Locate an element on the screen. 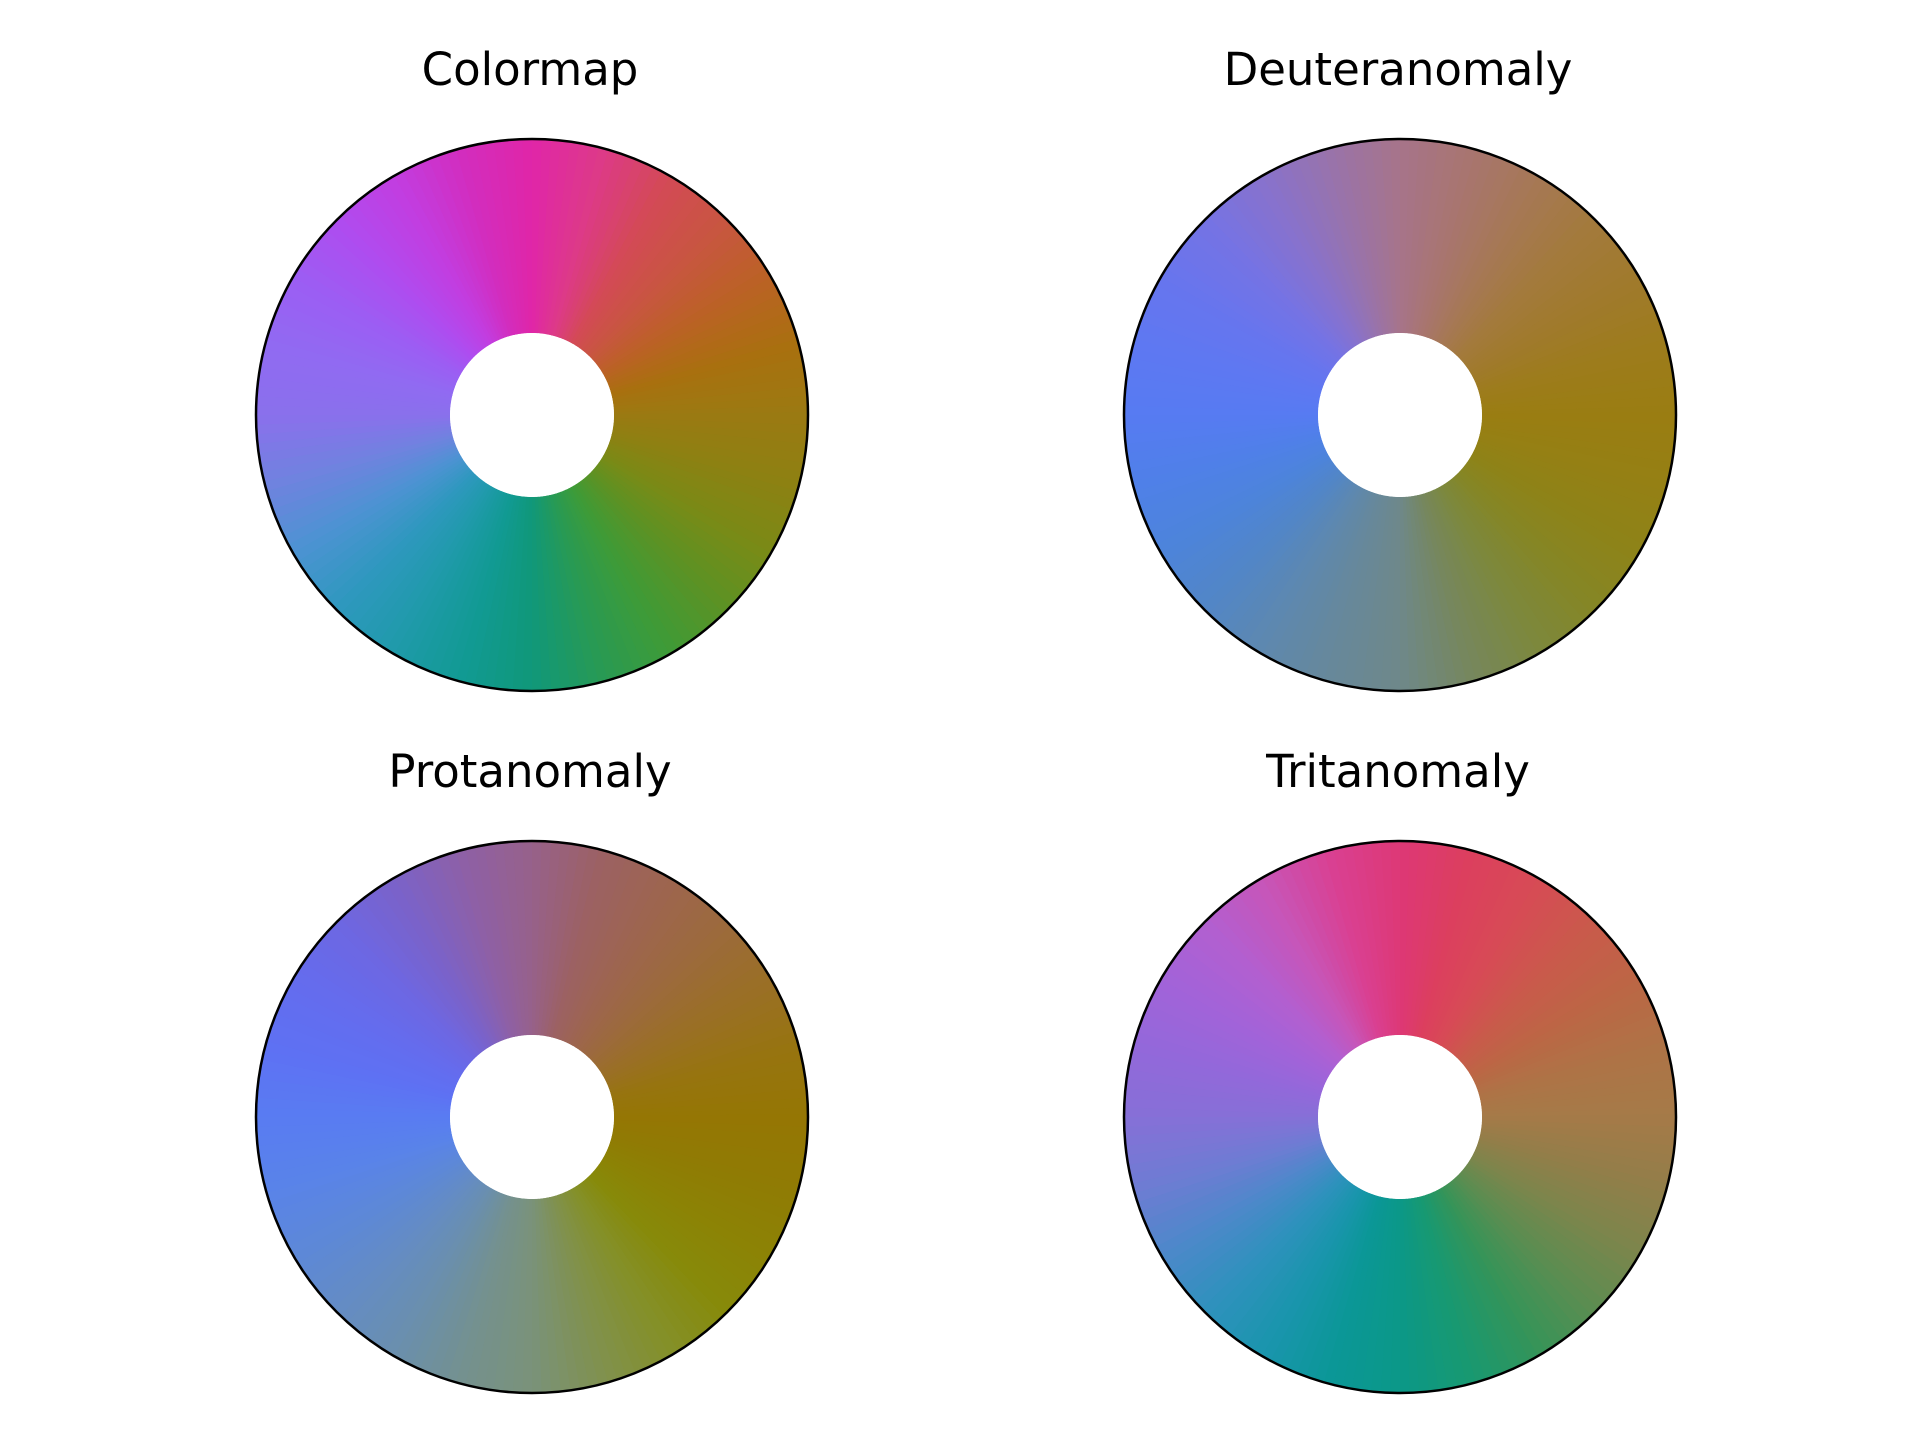  wheel-svg is located at coordinates (532, 415).